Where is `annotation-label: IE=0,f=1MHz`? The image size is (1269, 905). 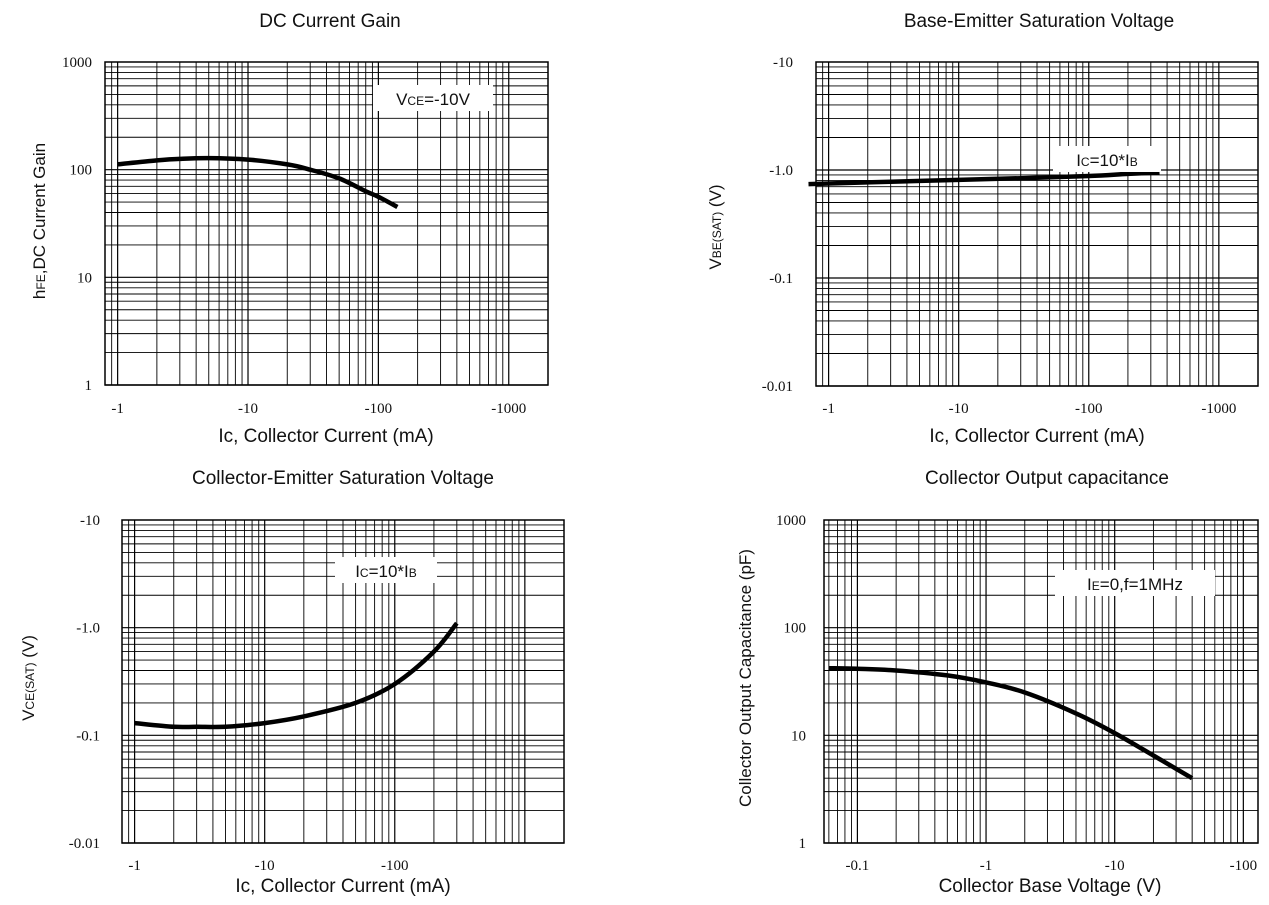 annotation-label: IE=0,f=1MHz is located at coordinates (1135, 584).